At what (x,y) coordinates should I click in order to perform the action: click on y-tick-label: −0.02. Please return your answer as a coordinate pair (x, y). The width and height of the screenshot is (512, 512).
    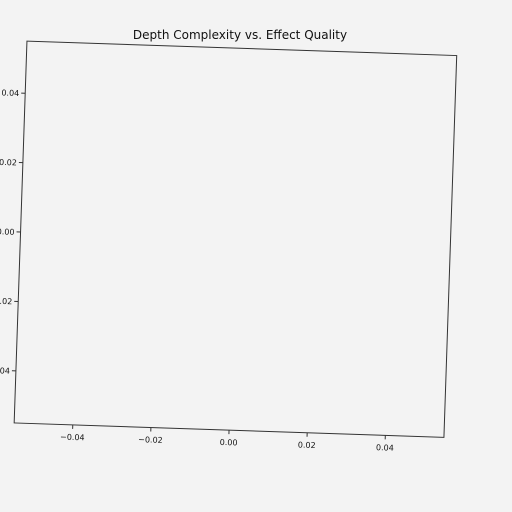
    Looking at the image, I should click on (6, 301).